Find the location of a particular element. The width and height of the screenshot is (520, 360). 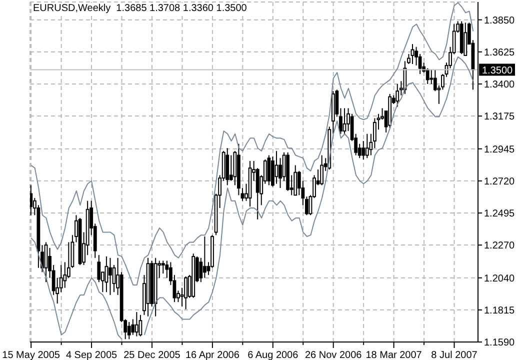

y-tick-label: 1.1590 is located at coordinates (500, 343).